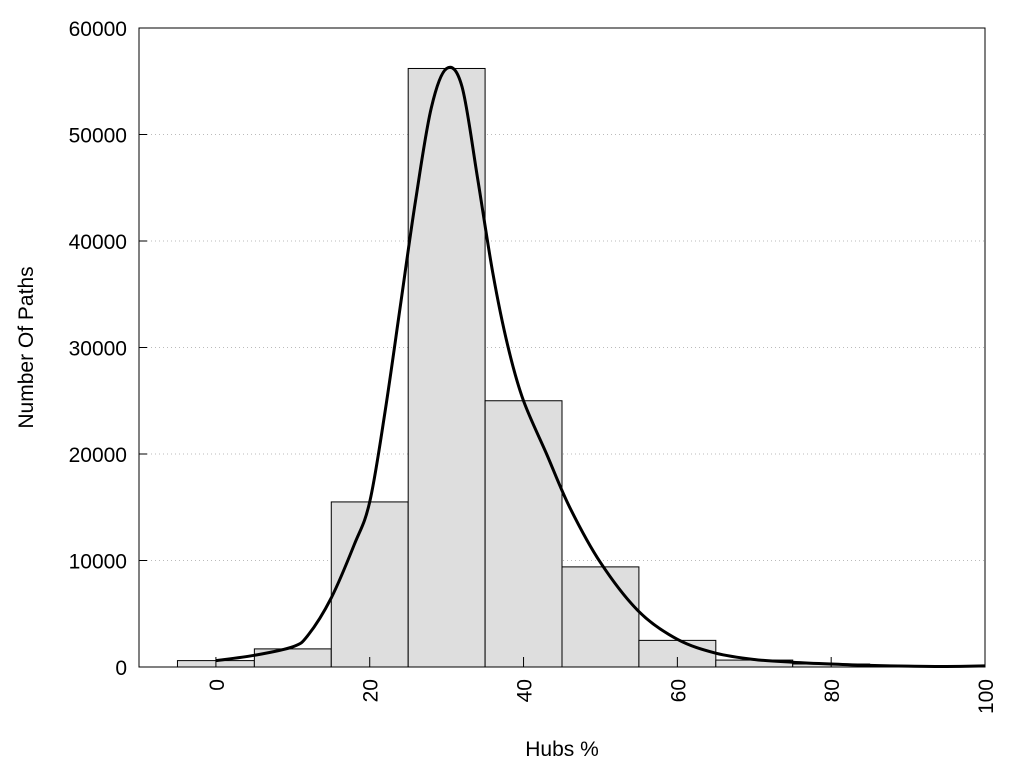  I want to click on x-tick-label: 40, so click(525, 690).